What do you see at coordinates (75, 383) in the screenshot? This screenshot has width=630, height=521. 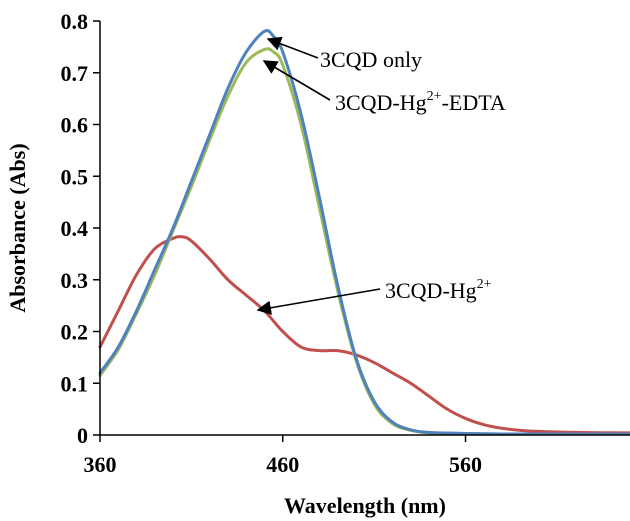 I see `y-tick-label: 0.1` at bounding box center [75, 383].